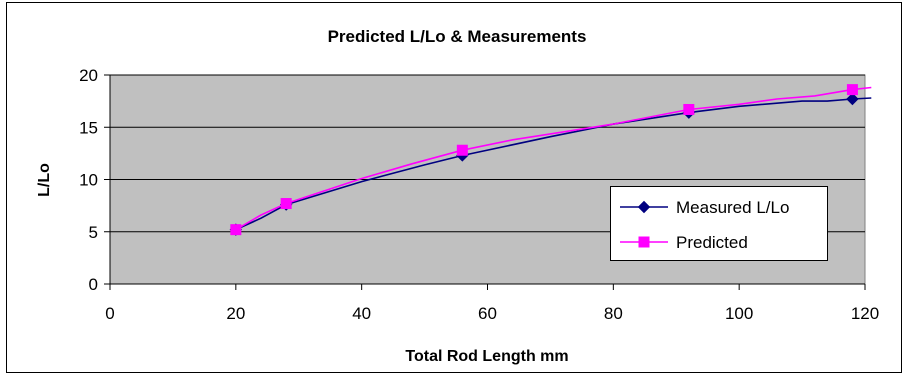 This screenshot has width=903, height=382. Describe the element at coordinates (93, 232) in the screenshot. I see `y-tick-label: 5` at that location.